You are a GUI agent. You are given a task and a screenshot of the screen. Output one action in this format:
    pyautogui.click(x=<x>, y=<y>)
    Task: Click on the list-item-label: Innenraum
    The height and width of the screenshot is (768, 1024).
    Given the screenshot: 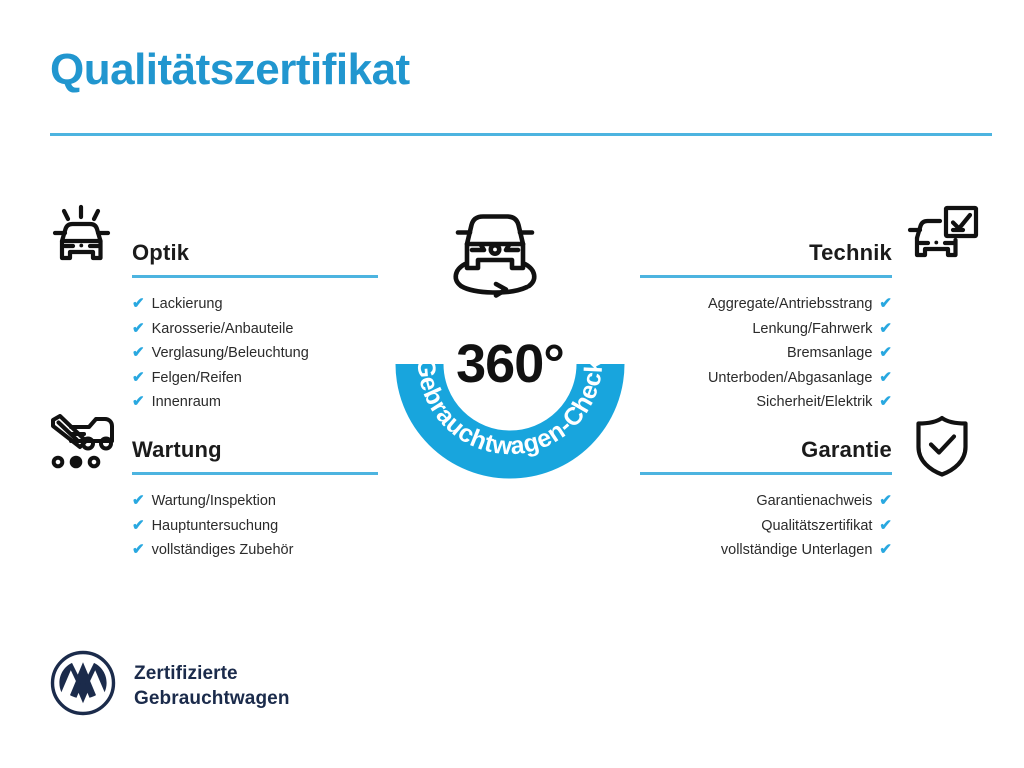 What is the action you would take?
    pyautogui.click(x=186, y=402)
    